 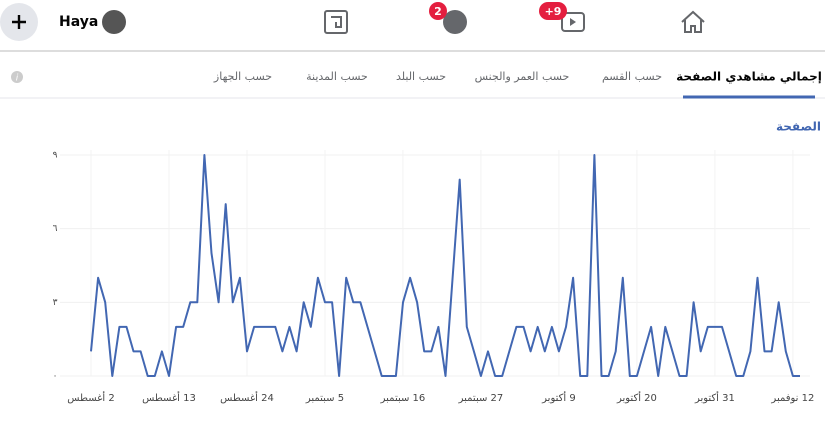 What do you see at coordinates (114, 22) in the screenshot?
I see `avatar` at bounding box center [114, 22].